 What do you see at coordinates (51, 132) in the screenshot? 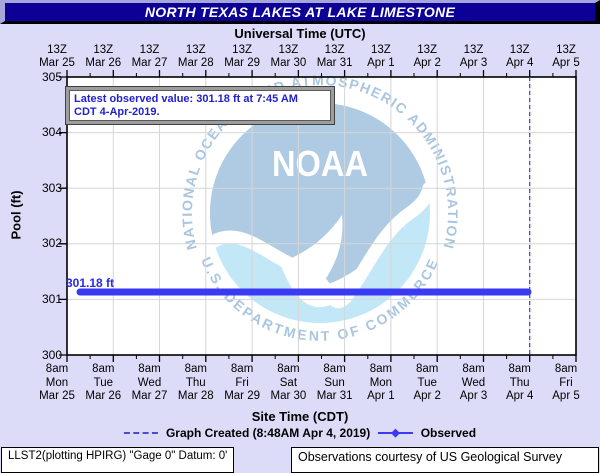
I see `y-tick-label: 304` at bounding box center [51, 132].